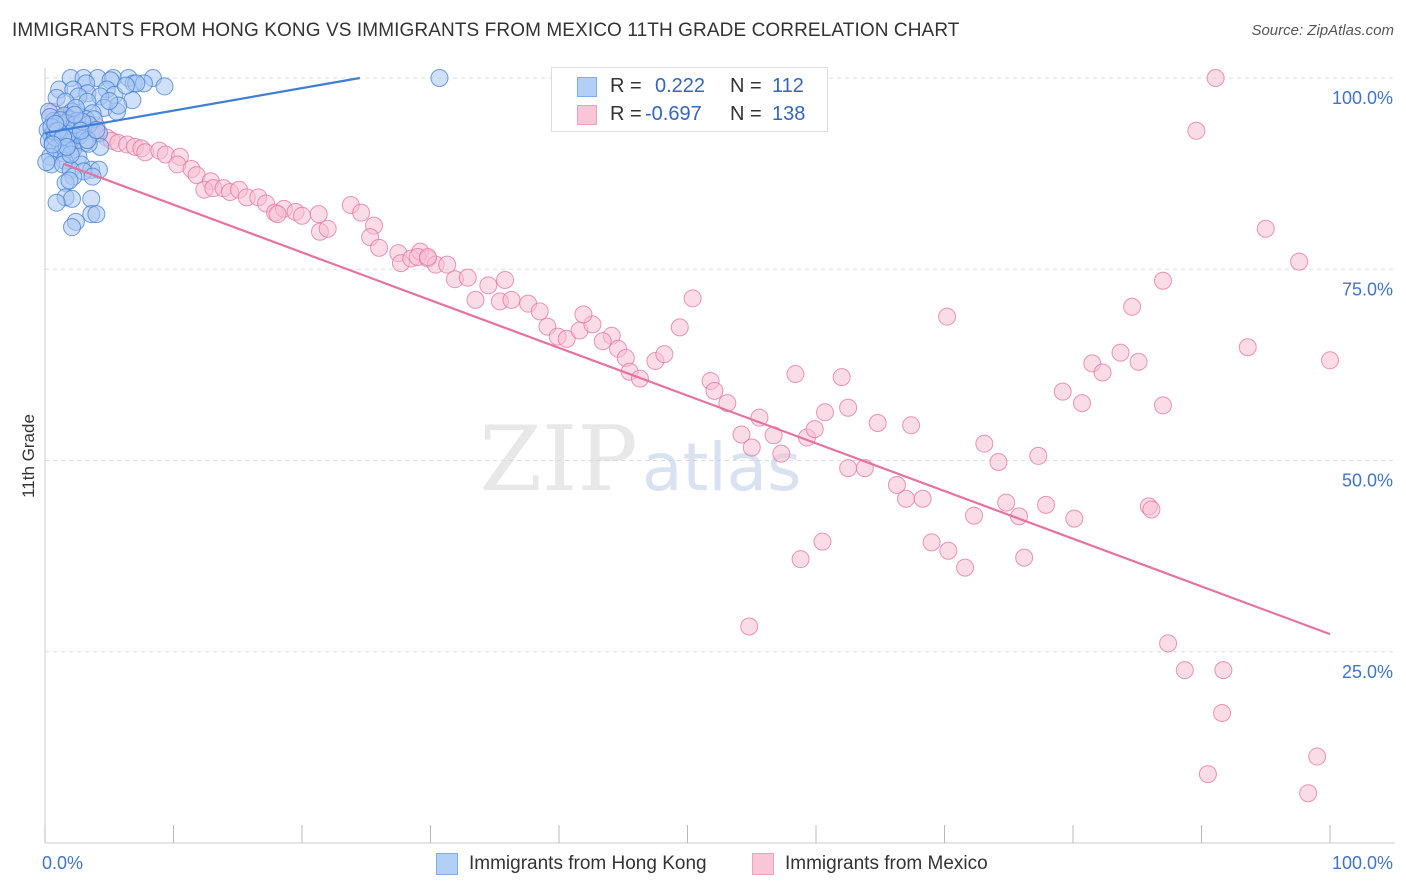 Image resolution: width=1406 pixels, height=892 pixels. What do you see at coordinates (673, 114) in the screenshot?
I see `legend-r-value: -0.697` at bounding box center [673, 114].